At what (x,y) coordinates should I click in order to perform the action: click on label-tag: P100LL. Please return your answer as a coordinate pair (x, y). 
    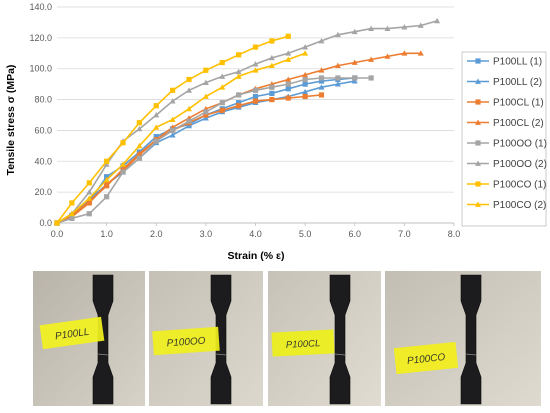
    Looking at the image, I should click on (72, 333).